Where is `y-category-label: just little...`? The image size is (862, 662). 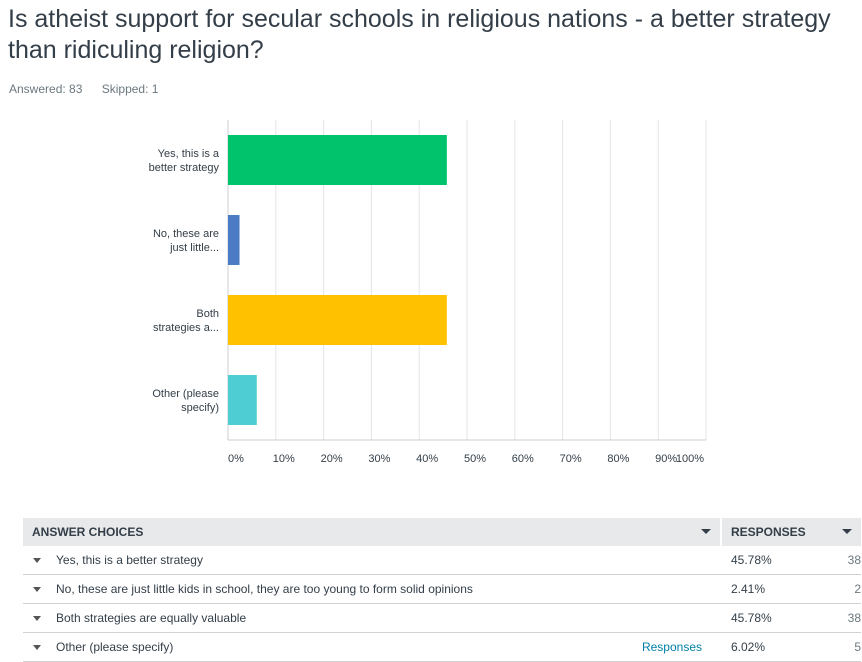 y-category-label: just little... is located at coordinates (194, 248).